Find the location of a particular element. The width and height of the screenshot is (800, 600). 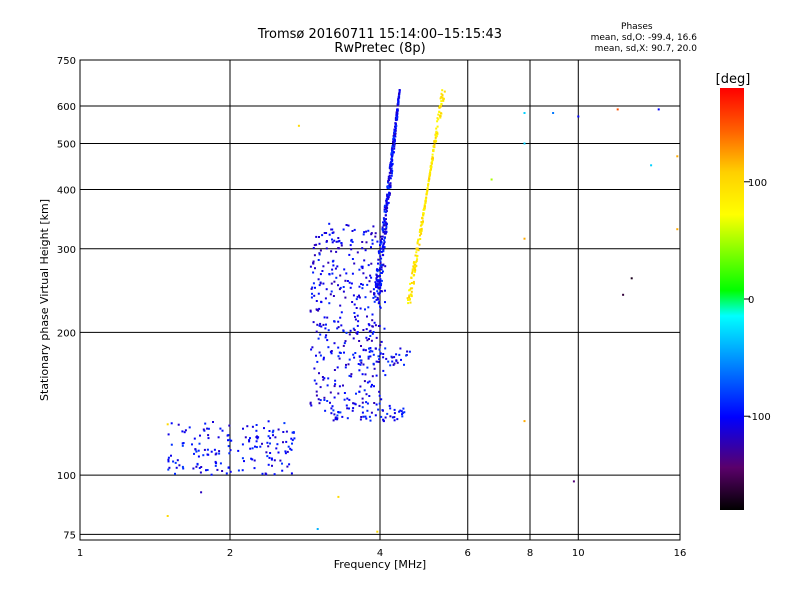

x-tick-label: 6 is located at coordinates (468, 553).